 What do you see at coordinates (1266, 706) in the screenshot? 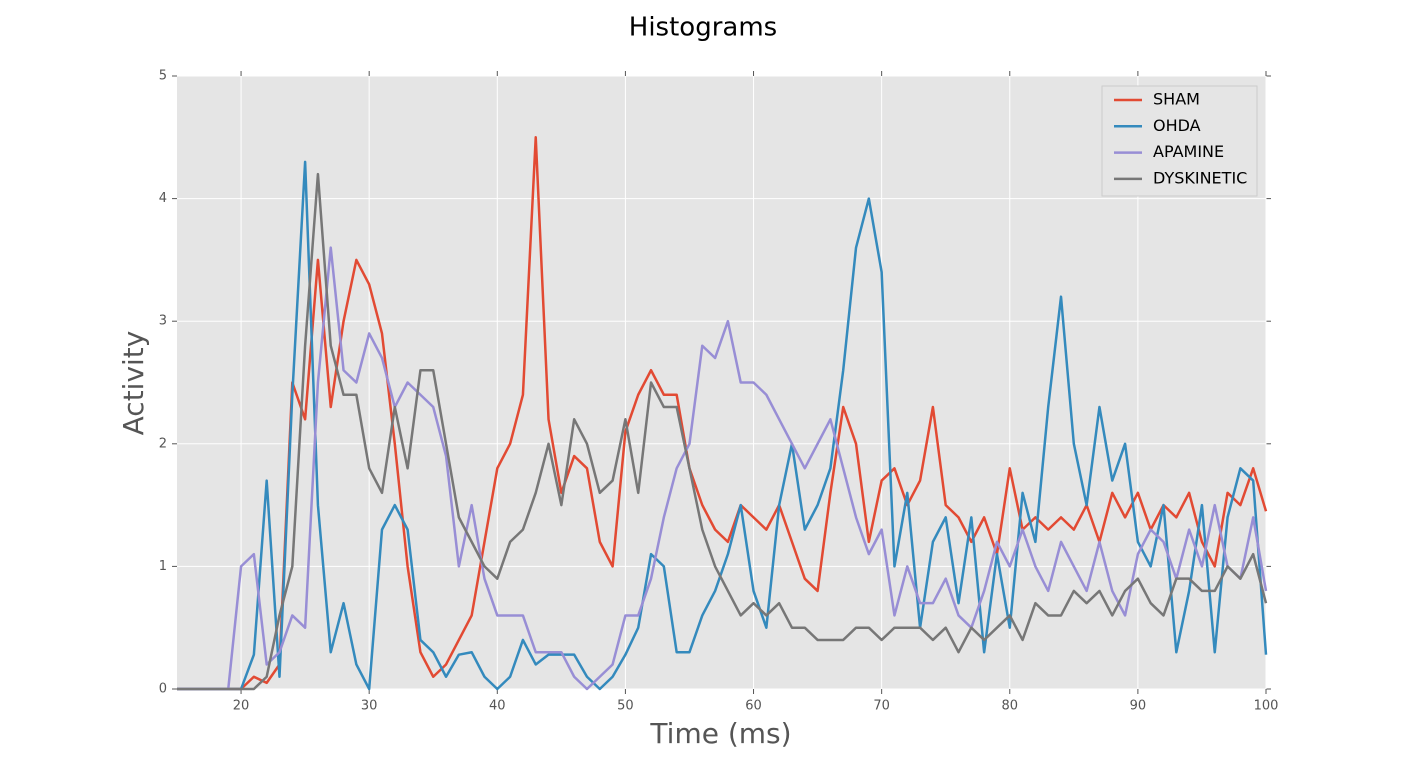
I see `x-tick-label: 100` at bounding box center [1266, 706].